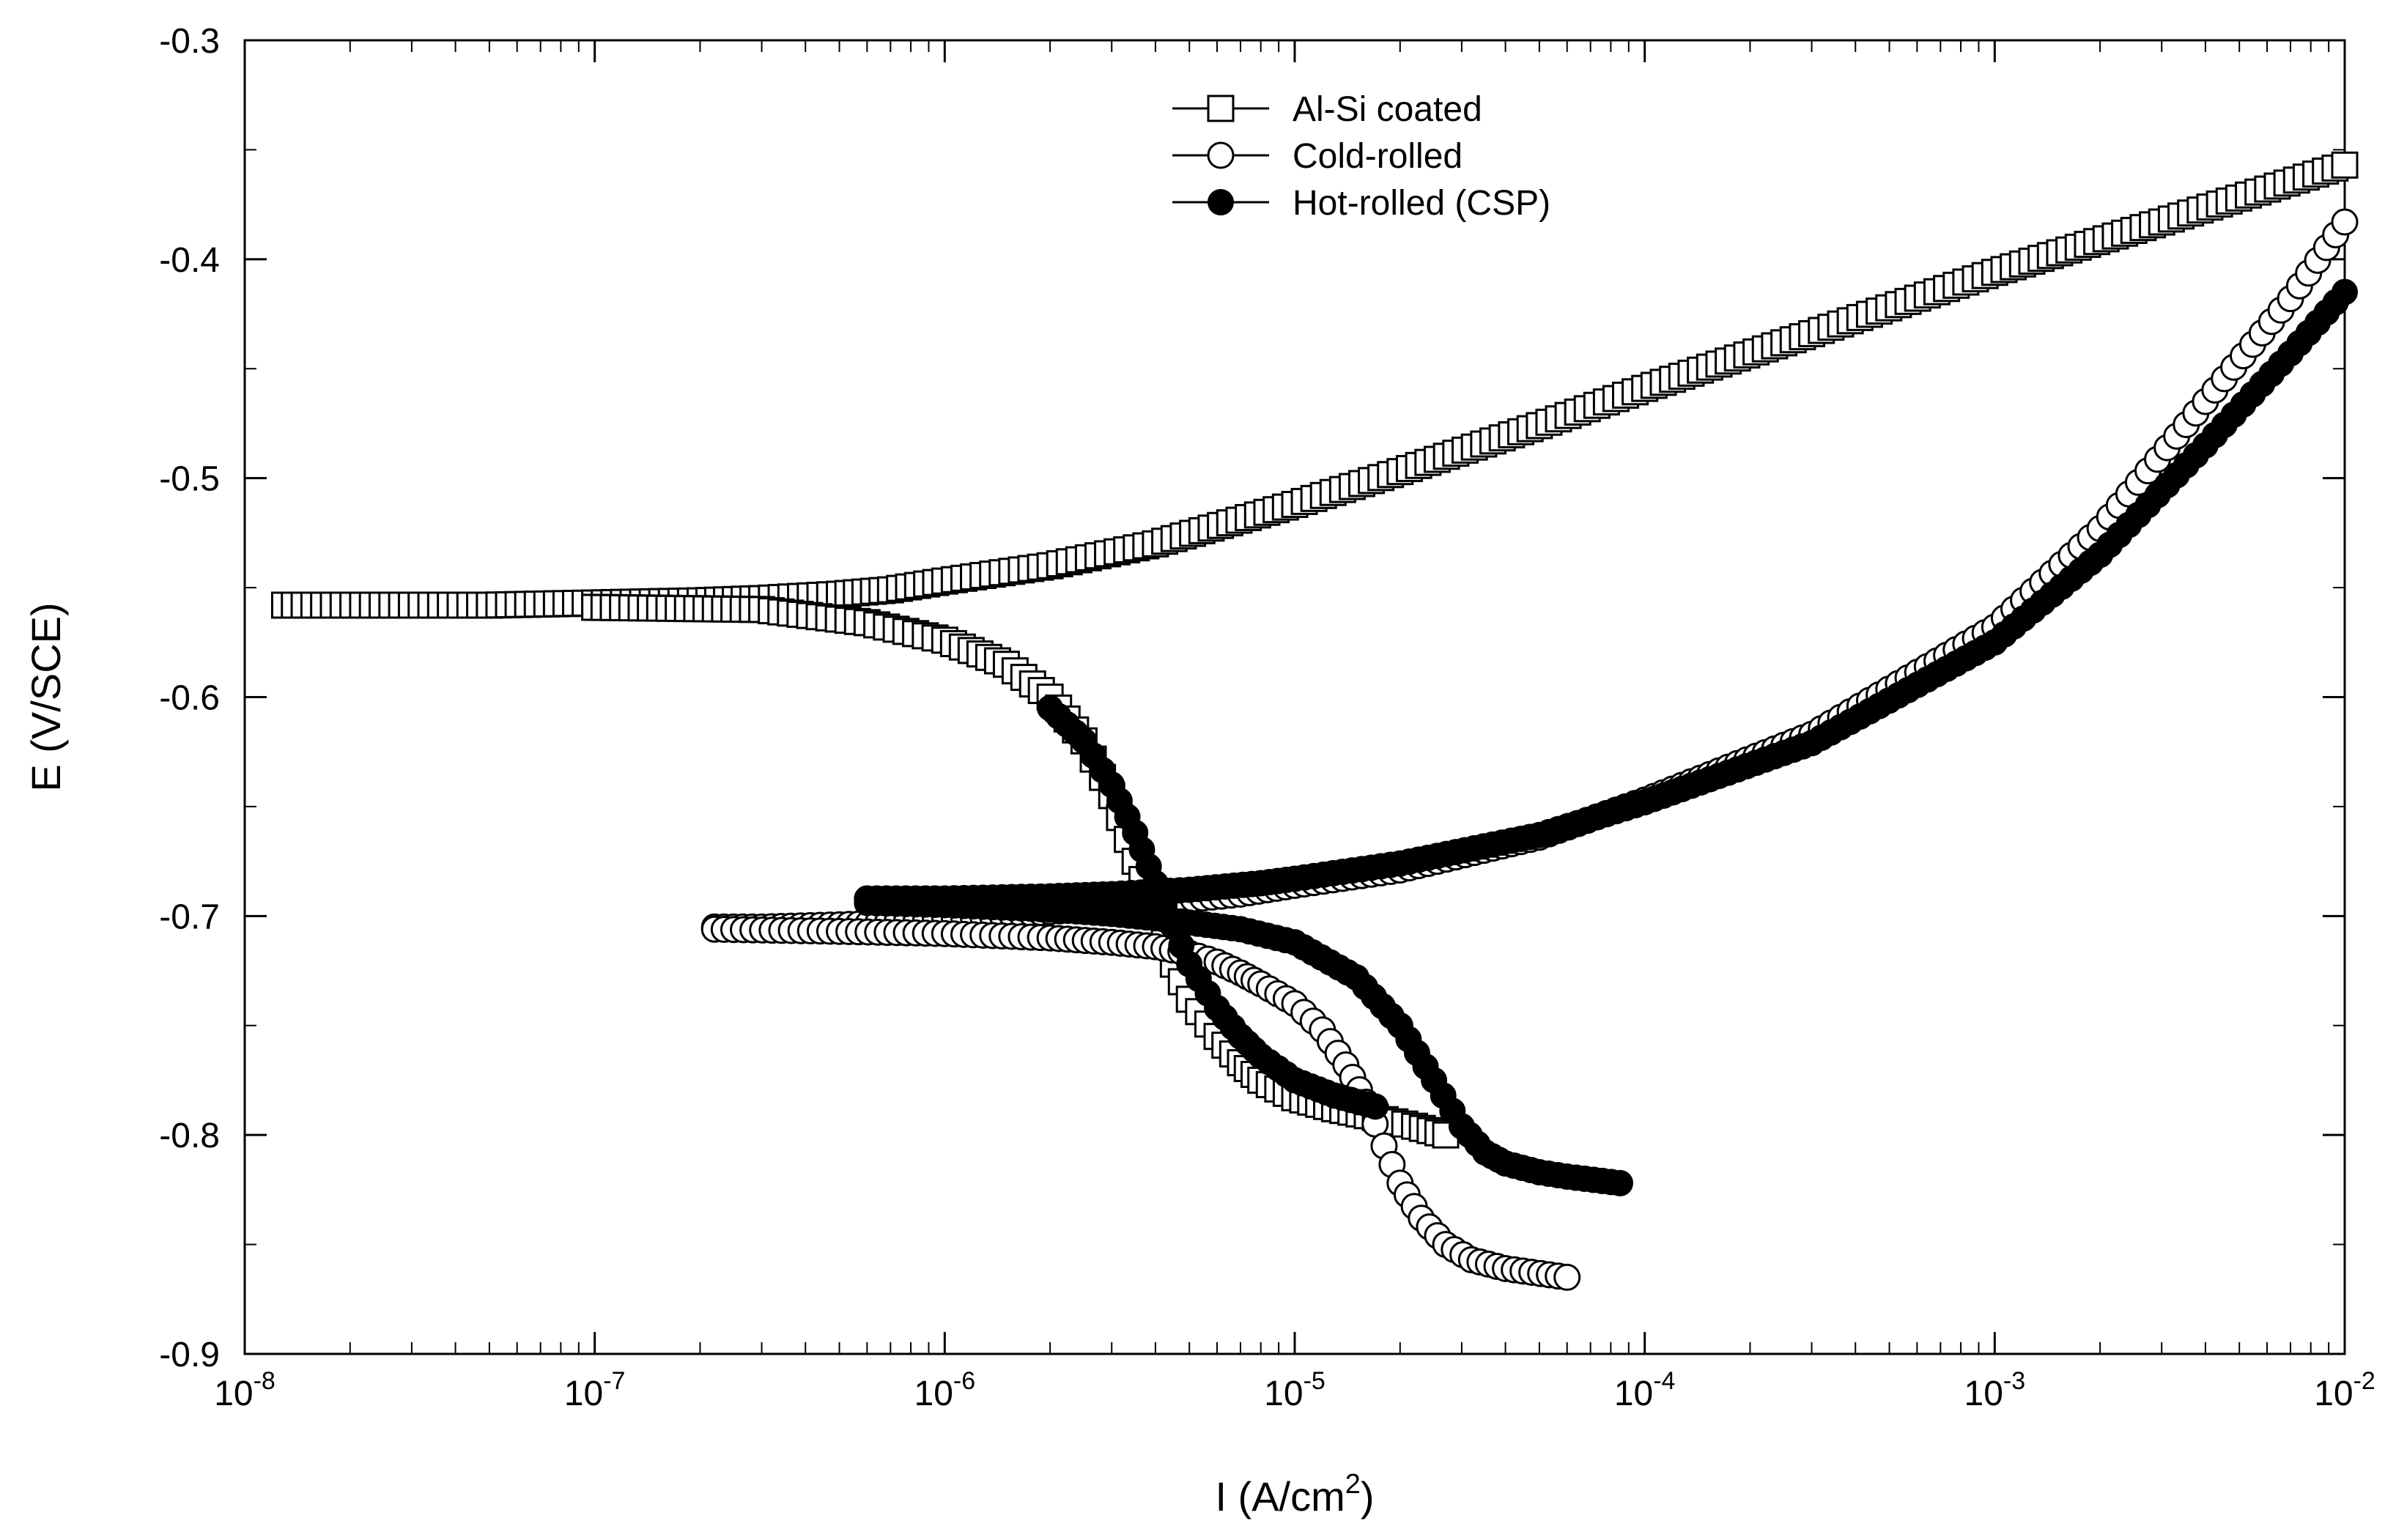  I want to click on x-tick-label: 10⁻⁵, so click(1294, 1390).